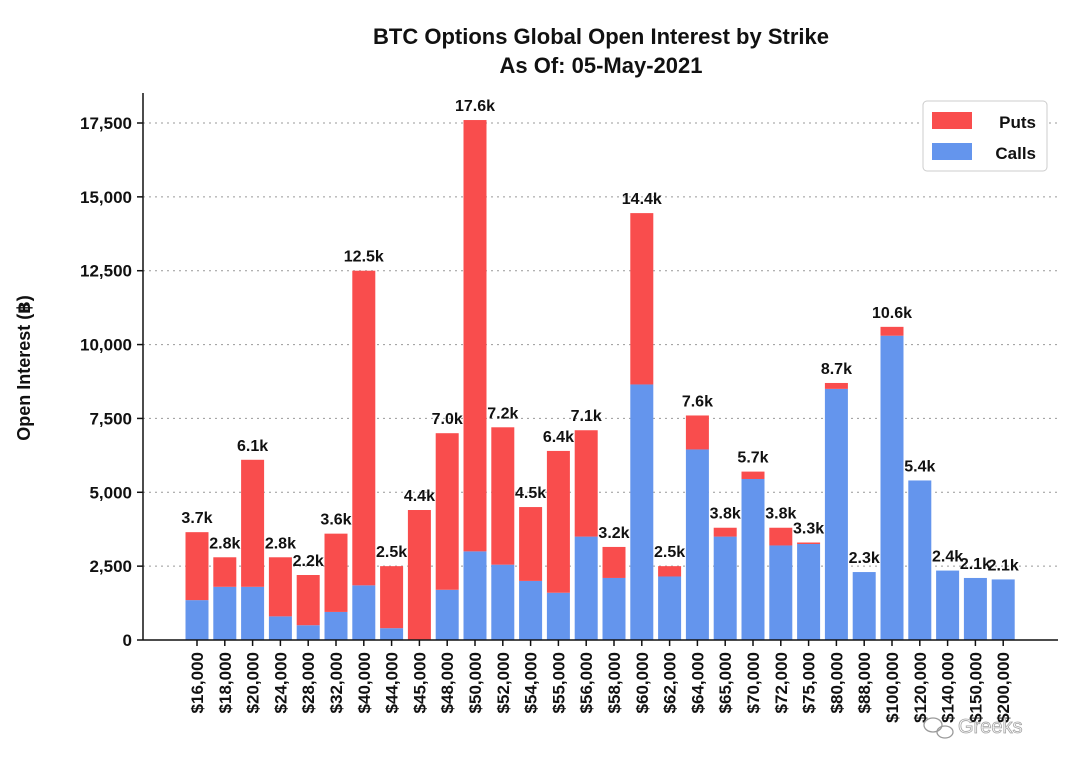  I want to click on total-label: 2.8k, so click(280, 543).